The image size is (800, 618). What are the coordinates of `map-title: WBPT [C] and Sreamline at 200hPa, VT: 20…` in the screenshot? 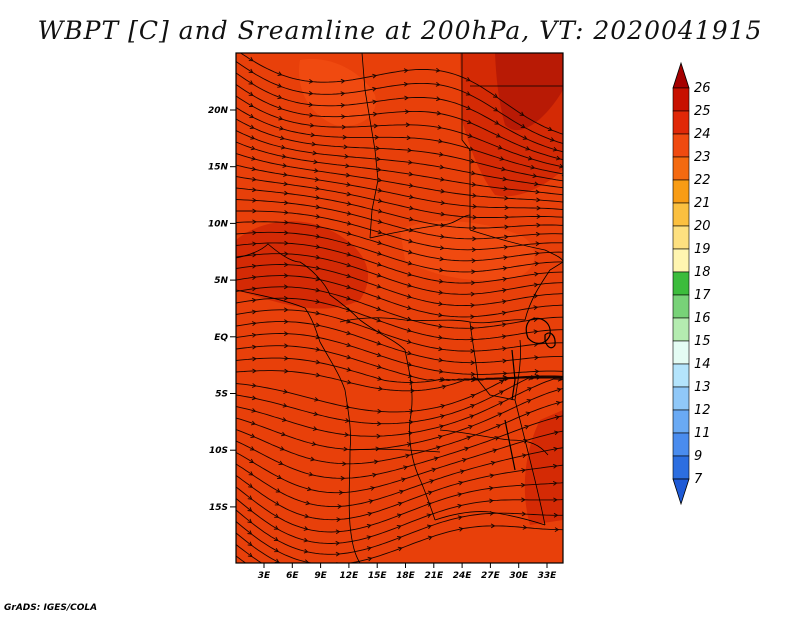 It's located at (400, 30).